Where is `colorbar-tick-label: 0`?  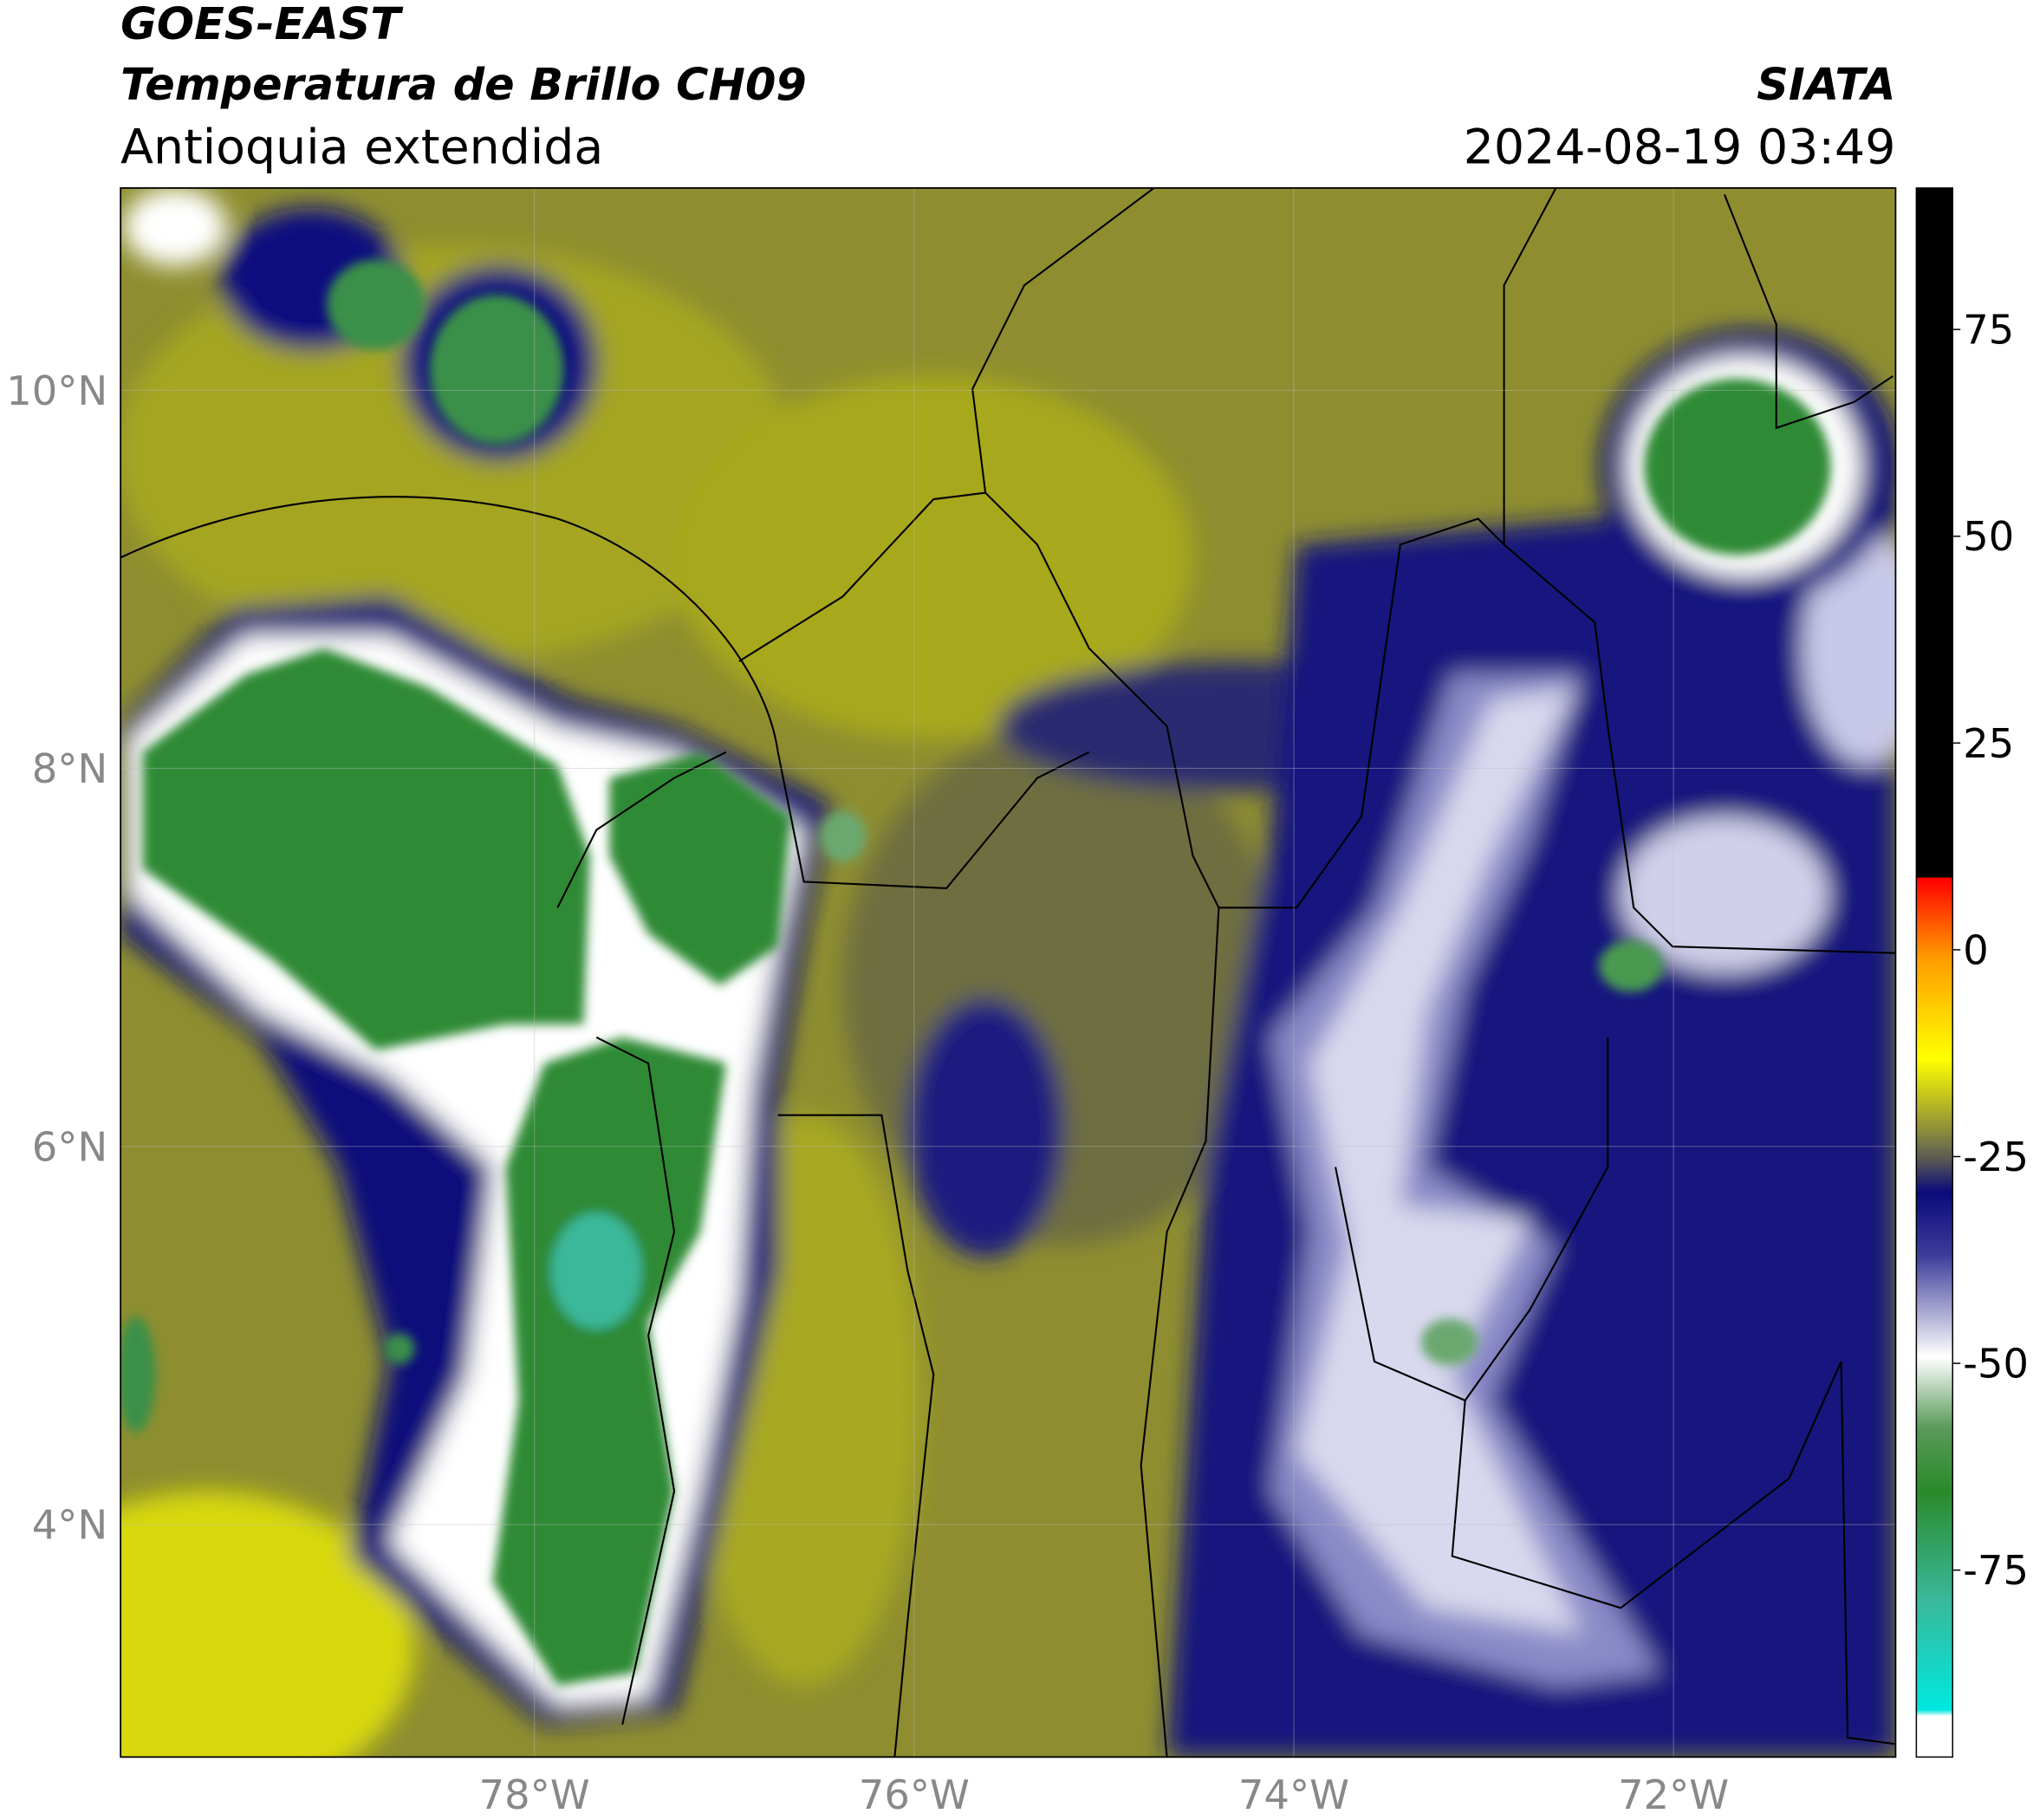
colorbar-tick-label: 0 is located at coordinates (1976, 949).